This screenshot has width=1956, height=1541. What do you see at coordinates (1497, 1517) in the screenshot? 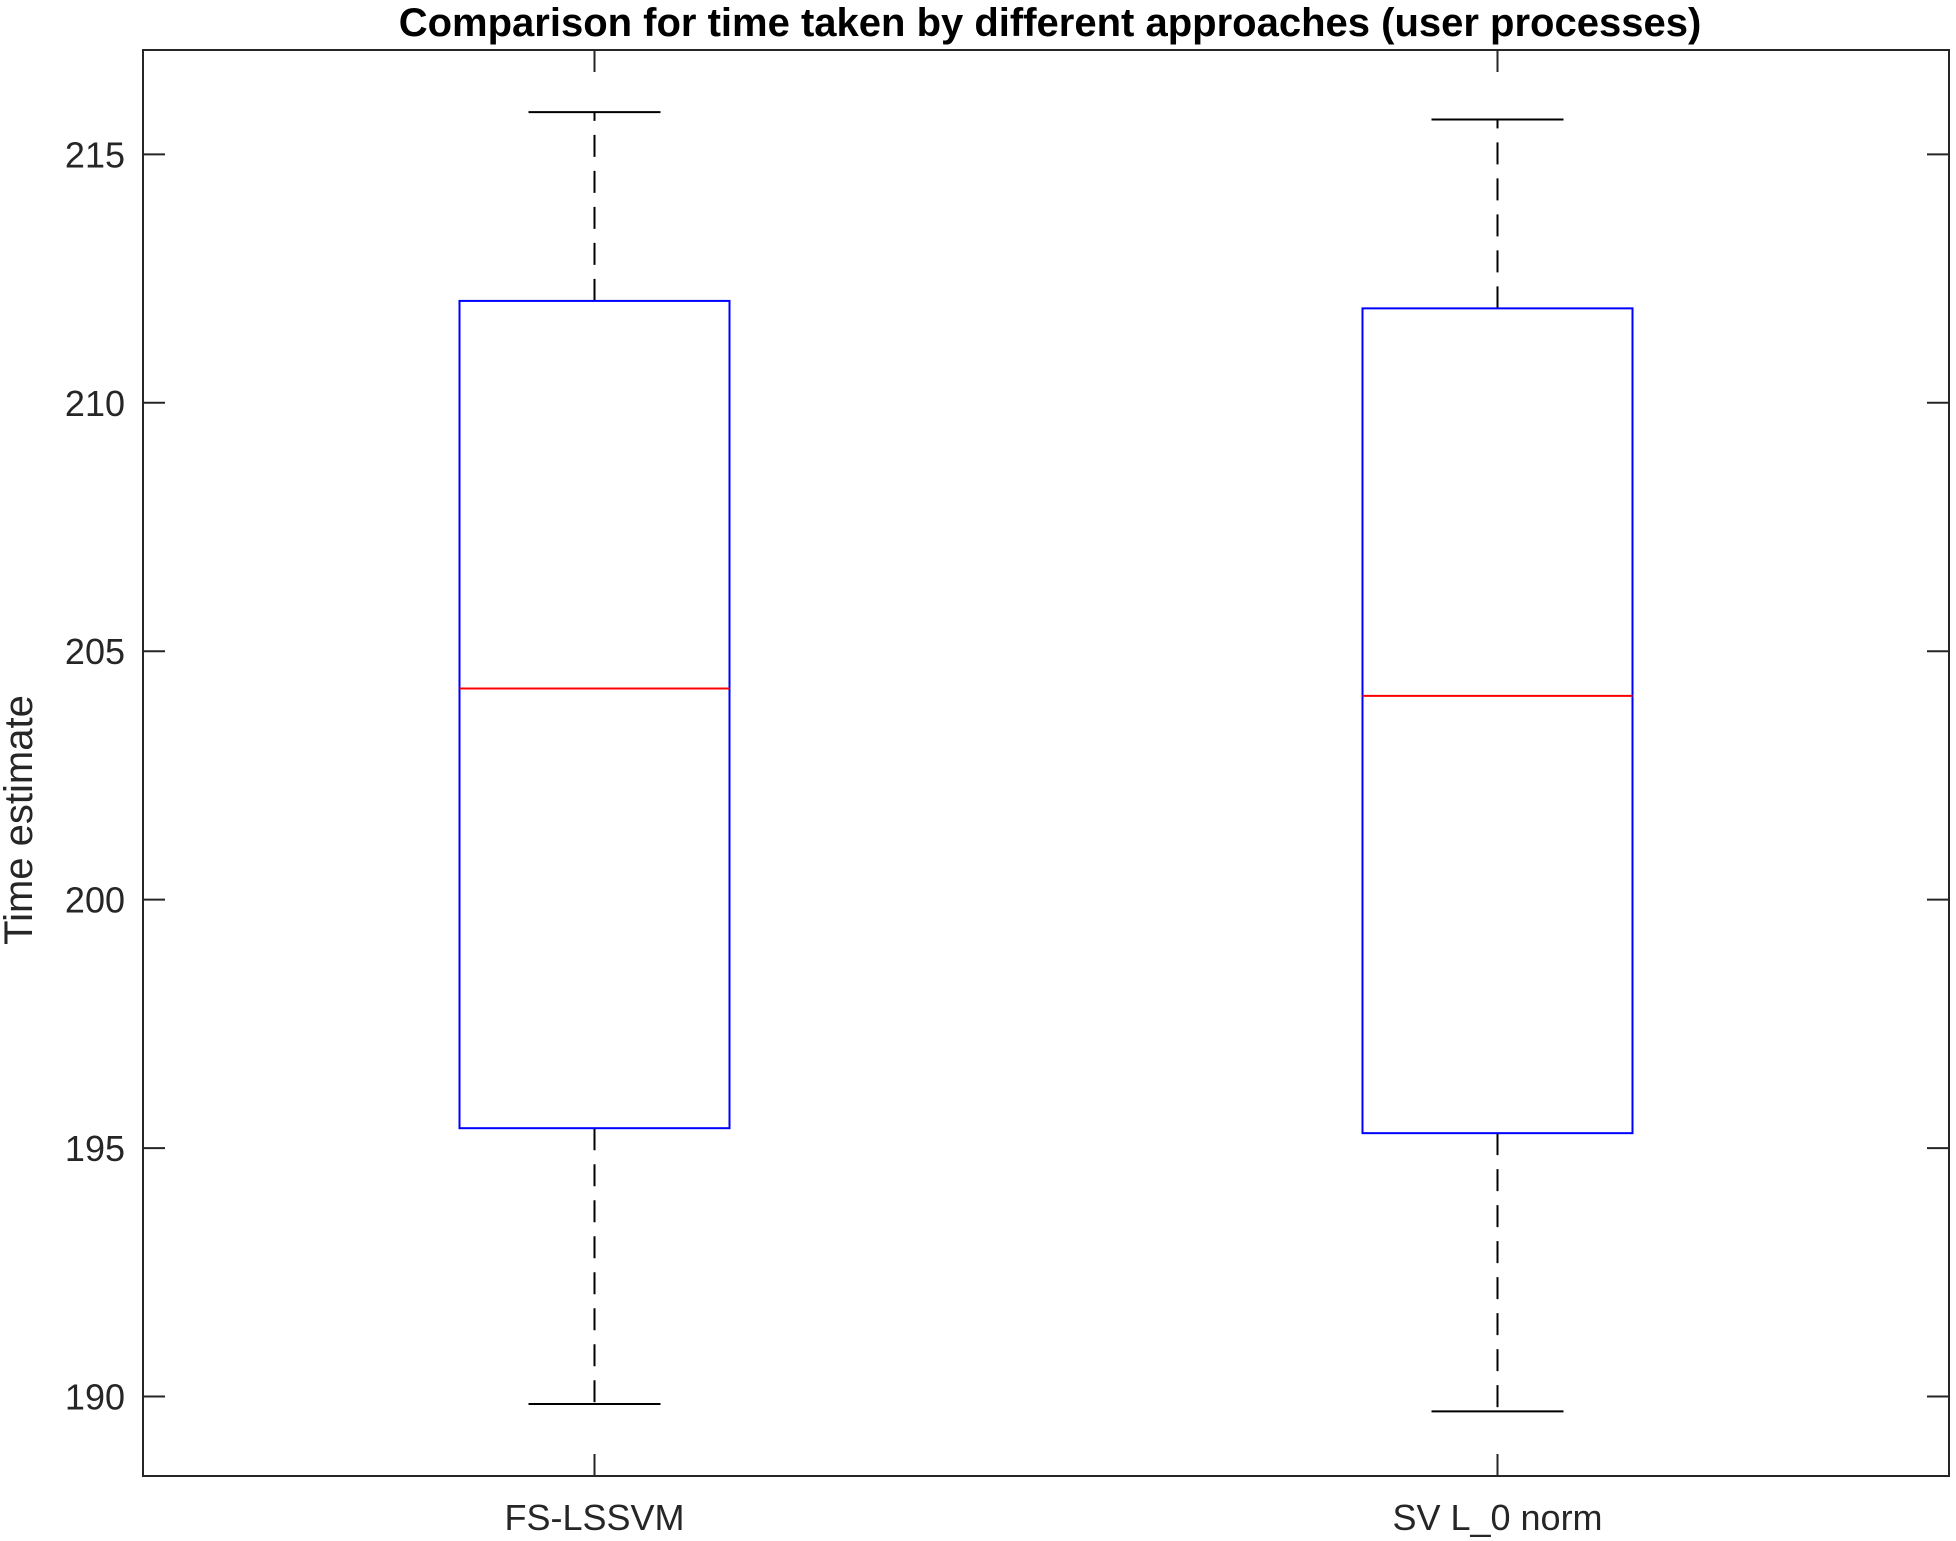
I see `x-tick-label: SV L_0 norm` at bounding box center [1497, 1517].